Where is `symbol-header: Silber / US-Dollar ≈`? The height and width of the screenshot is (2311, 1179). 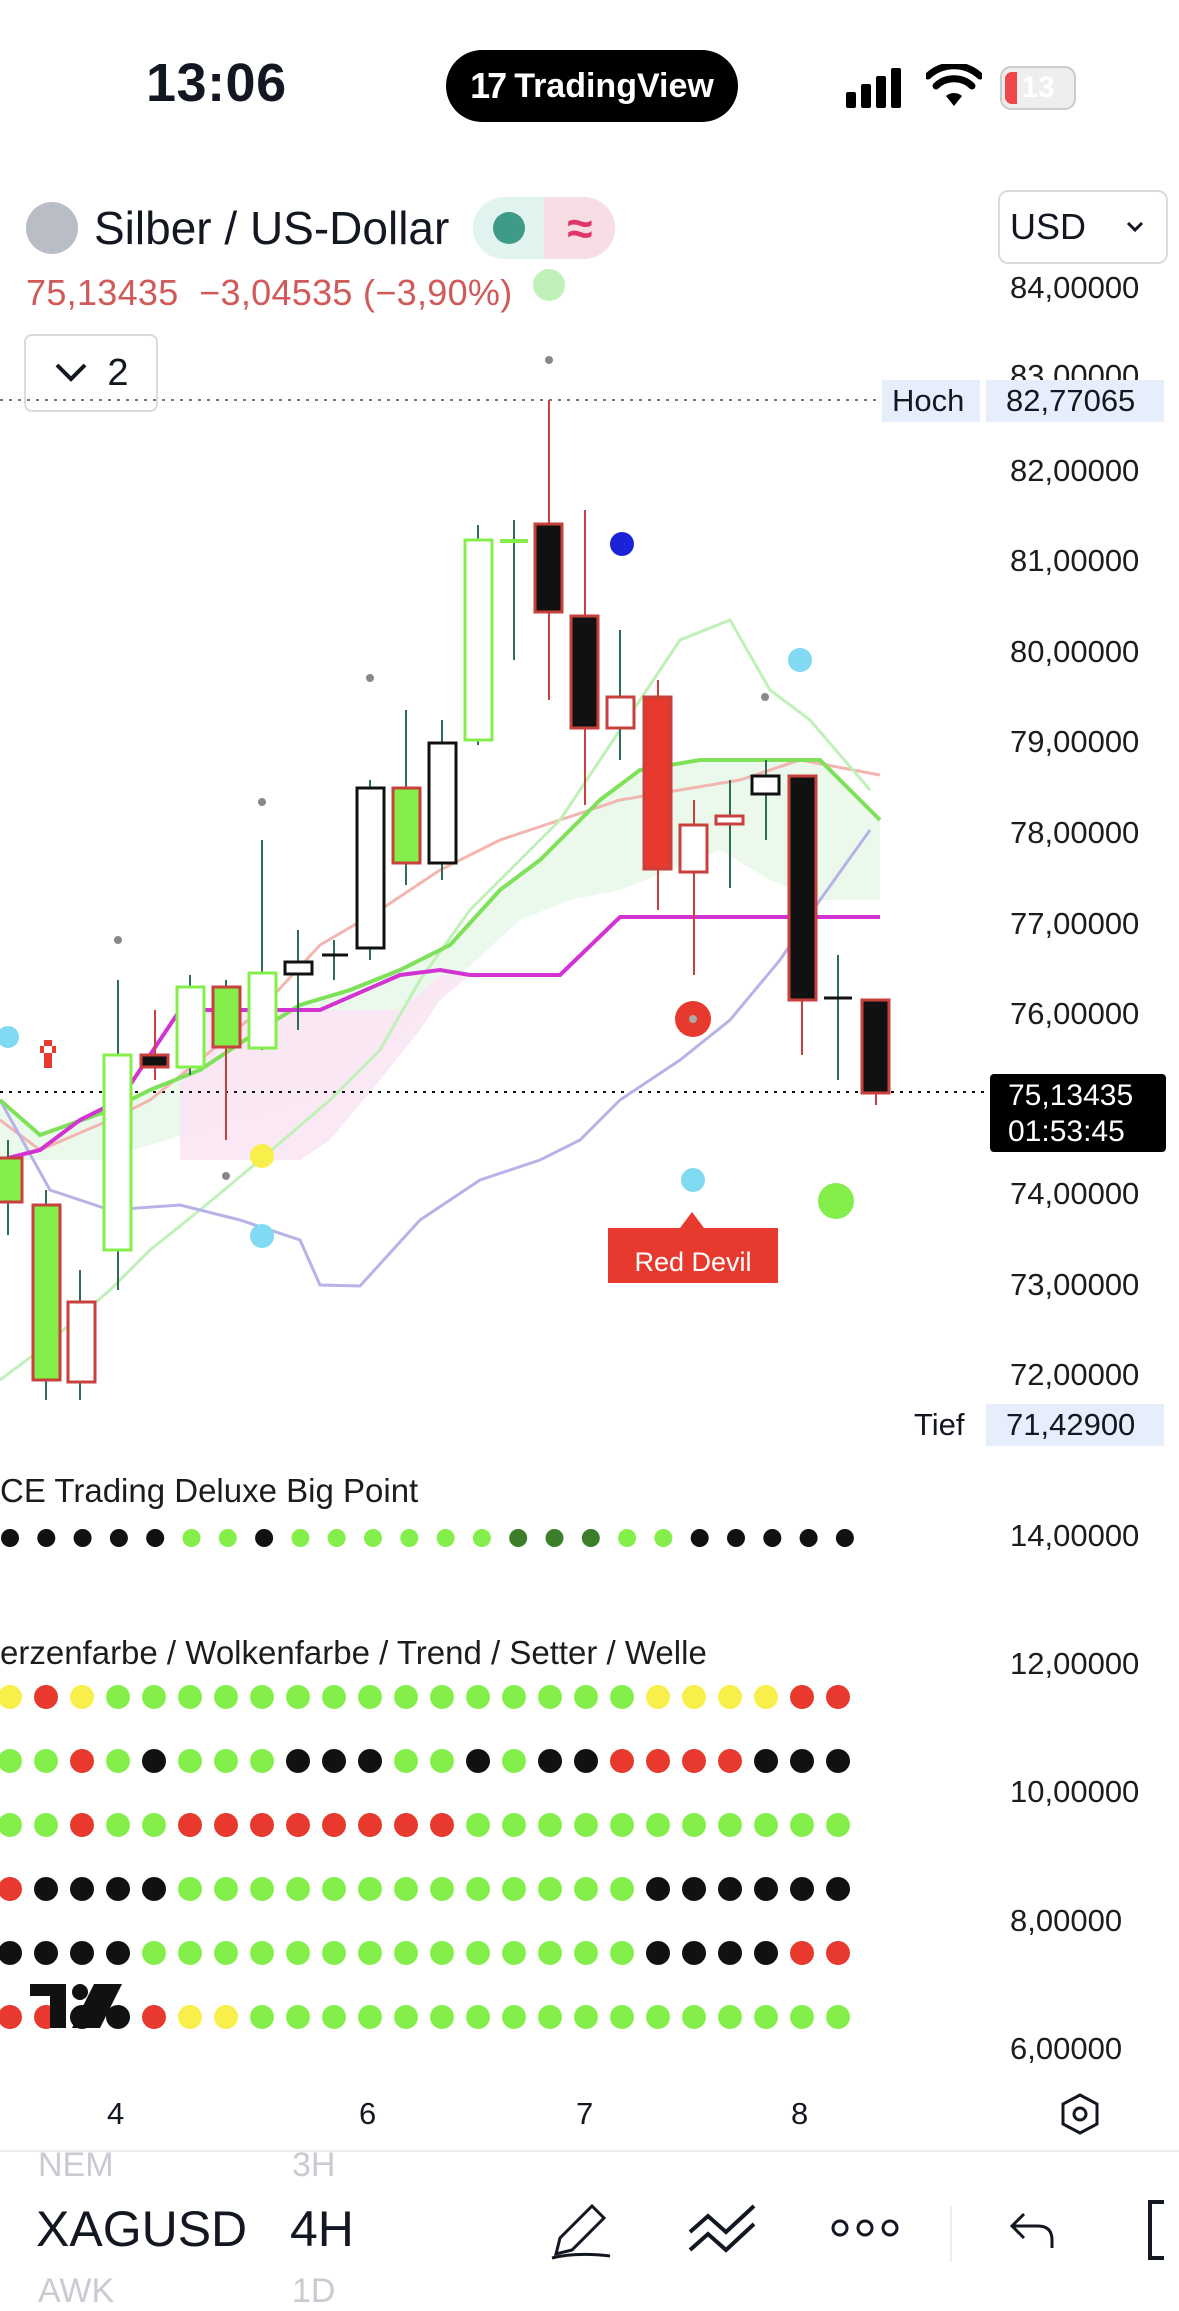
symbol-header: Silber / US-Dollar ≈ is located at coordinates (321, 228).